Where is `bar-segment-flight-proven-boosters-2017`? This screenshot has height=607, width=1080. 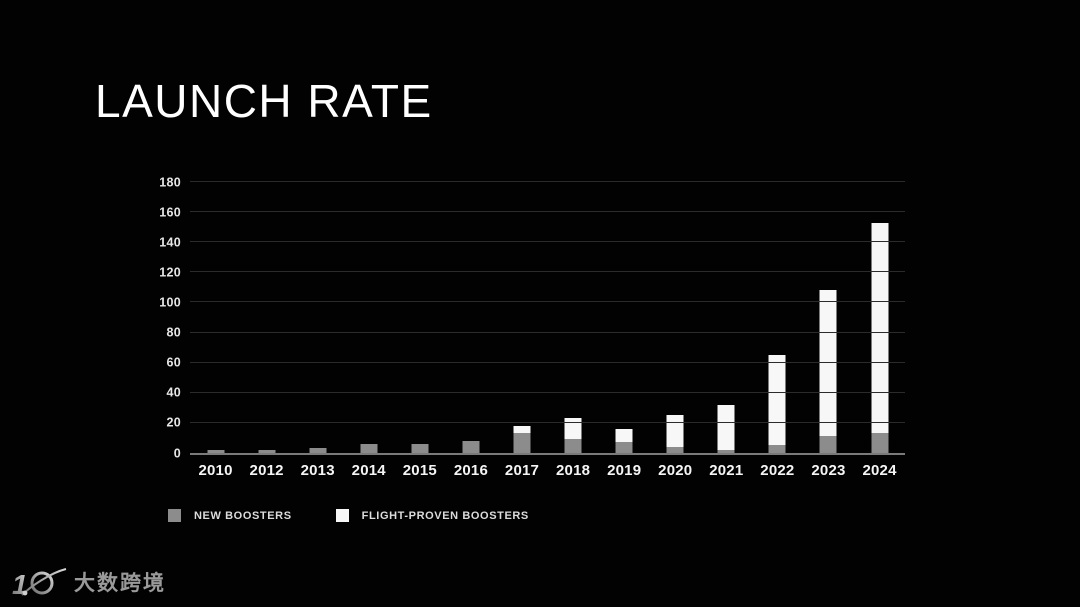 bar-segment-flight-proven-boosters-2017 is located at coordinates (522, 429).